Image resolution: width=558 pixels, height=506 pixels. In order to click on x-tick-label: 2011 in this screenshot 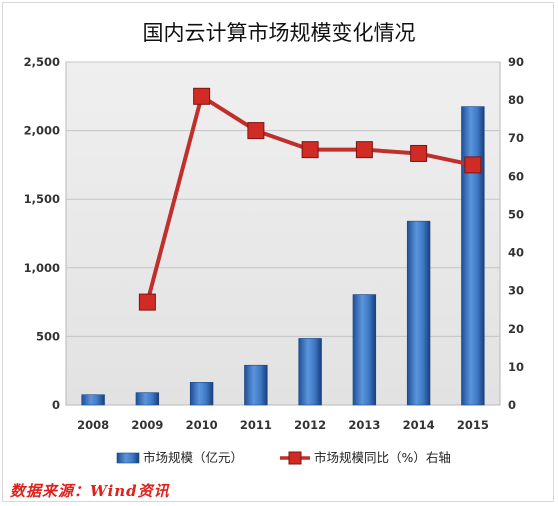, I will do `click(256, 425)`.